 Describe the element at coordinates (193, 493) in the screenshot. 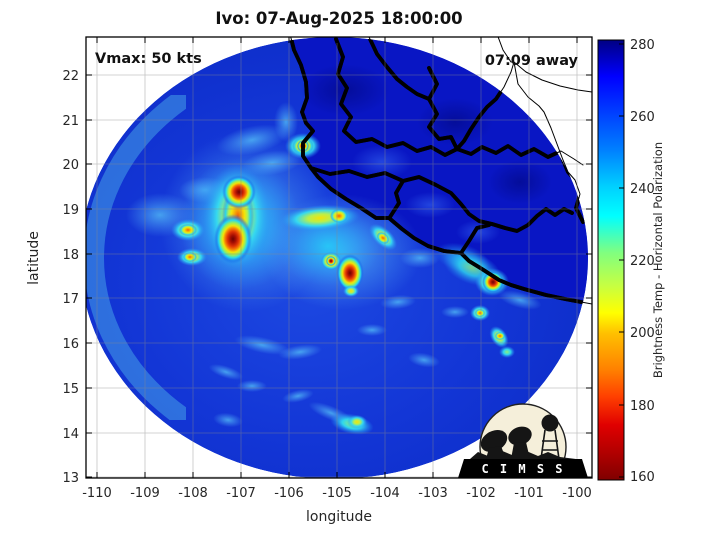

I see `x-tick: -108` at that location.